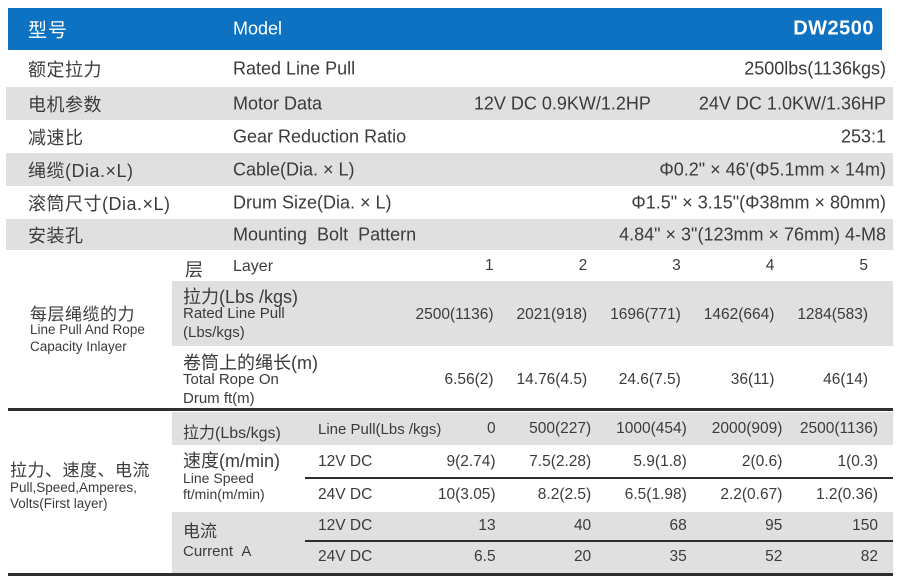  What do you see at coordinates (445, 29) in the screenshot?
I see `table-header-bar: 型号 Model DW2500` at bounding box center [445, 29].